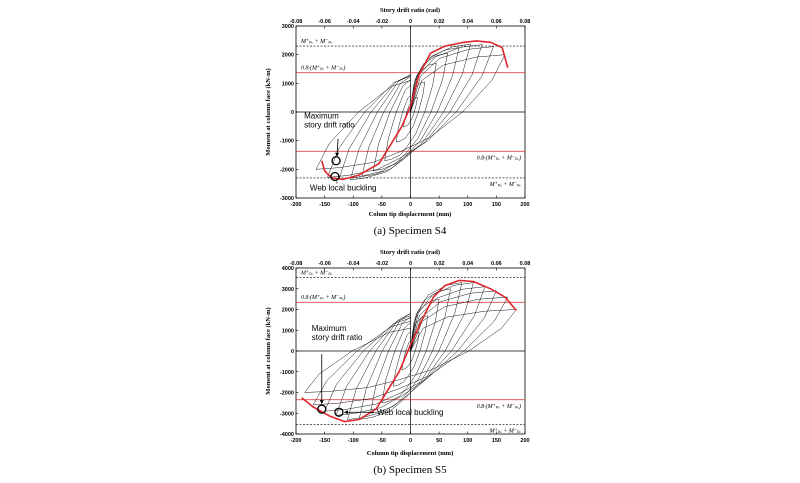 This screenshot has height=483, width=800. Describe the element at coordinates (288, 84) in the screenshot. I see `y-tick-label: 1000` at that location.